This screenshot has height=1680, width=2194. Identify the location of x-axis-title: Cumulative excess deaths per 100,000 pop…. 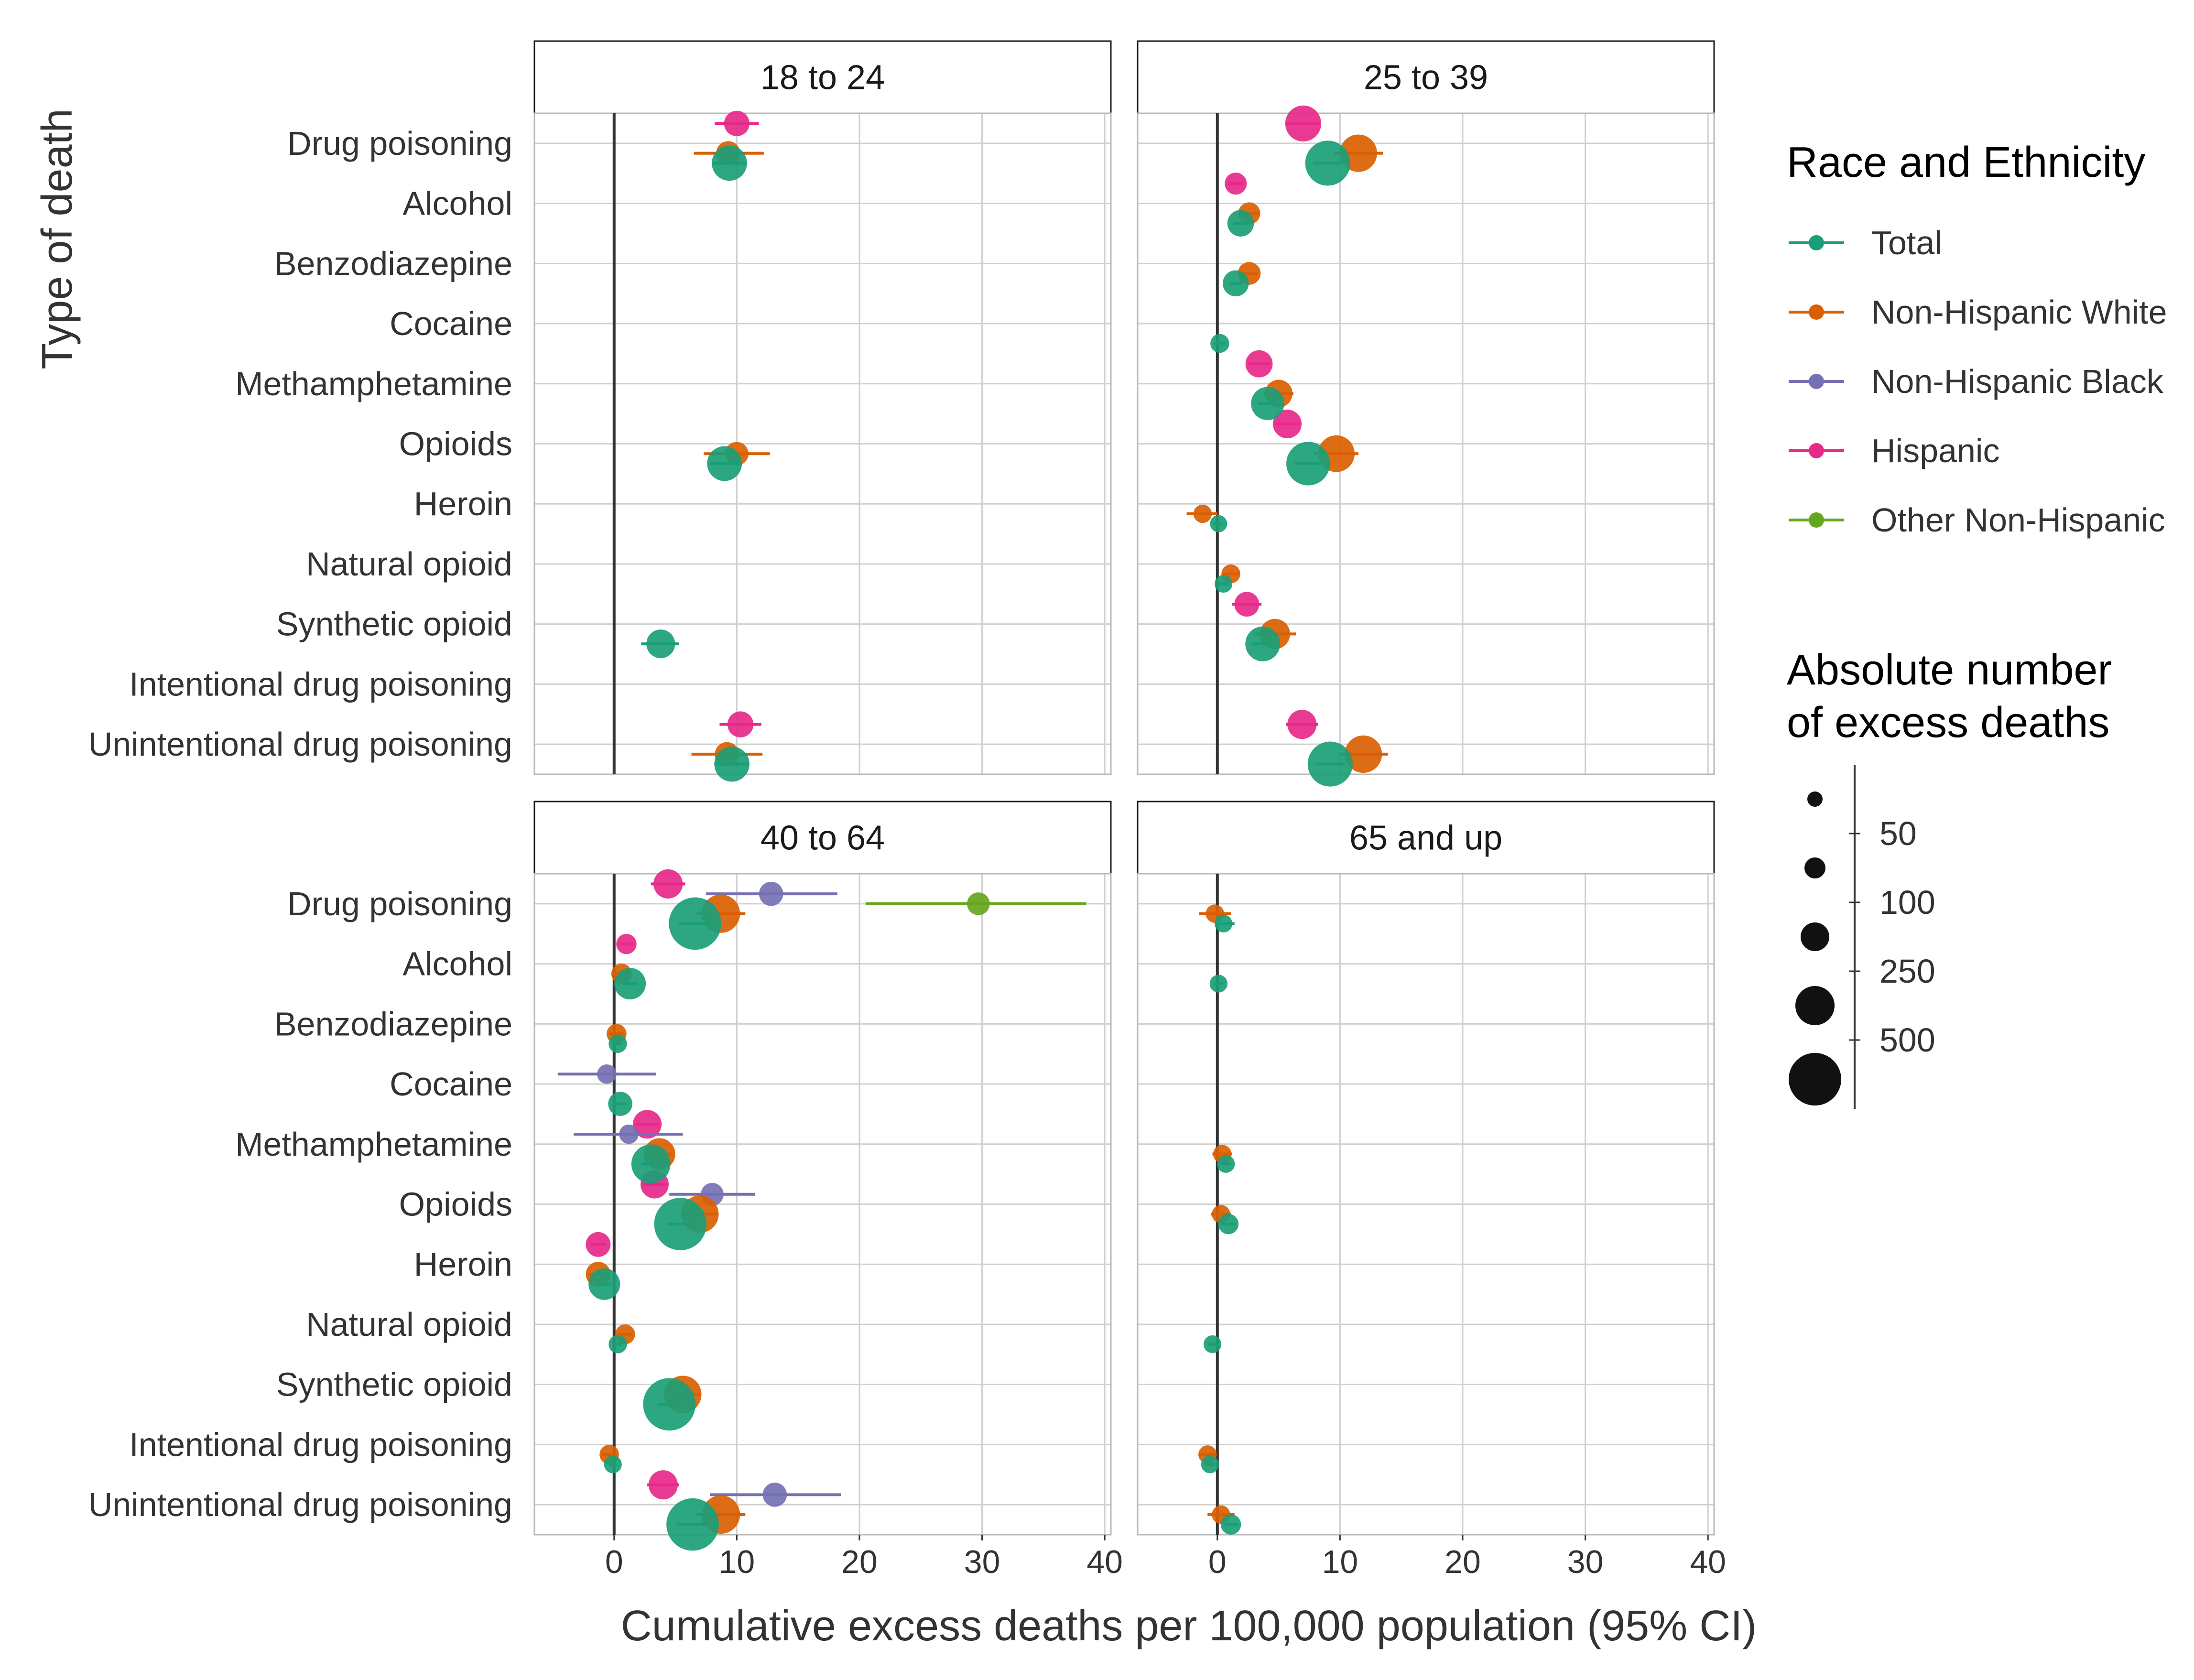
(1189, 1626).